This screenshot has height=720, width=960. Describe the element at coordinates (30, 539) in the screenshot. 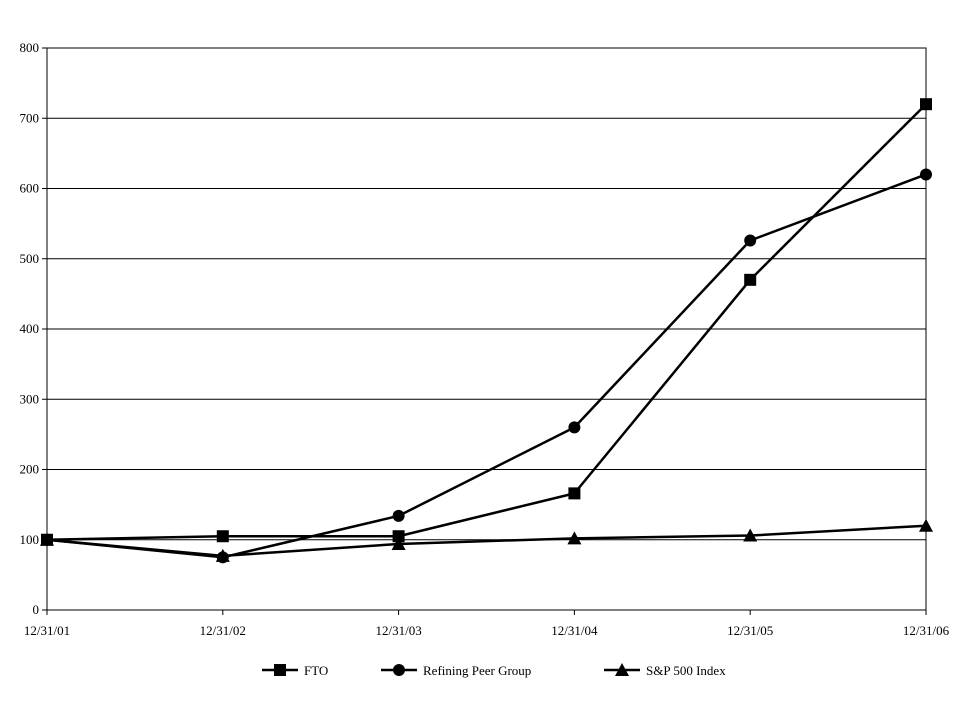

I see `y-tick-label-100: 100` at that location.